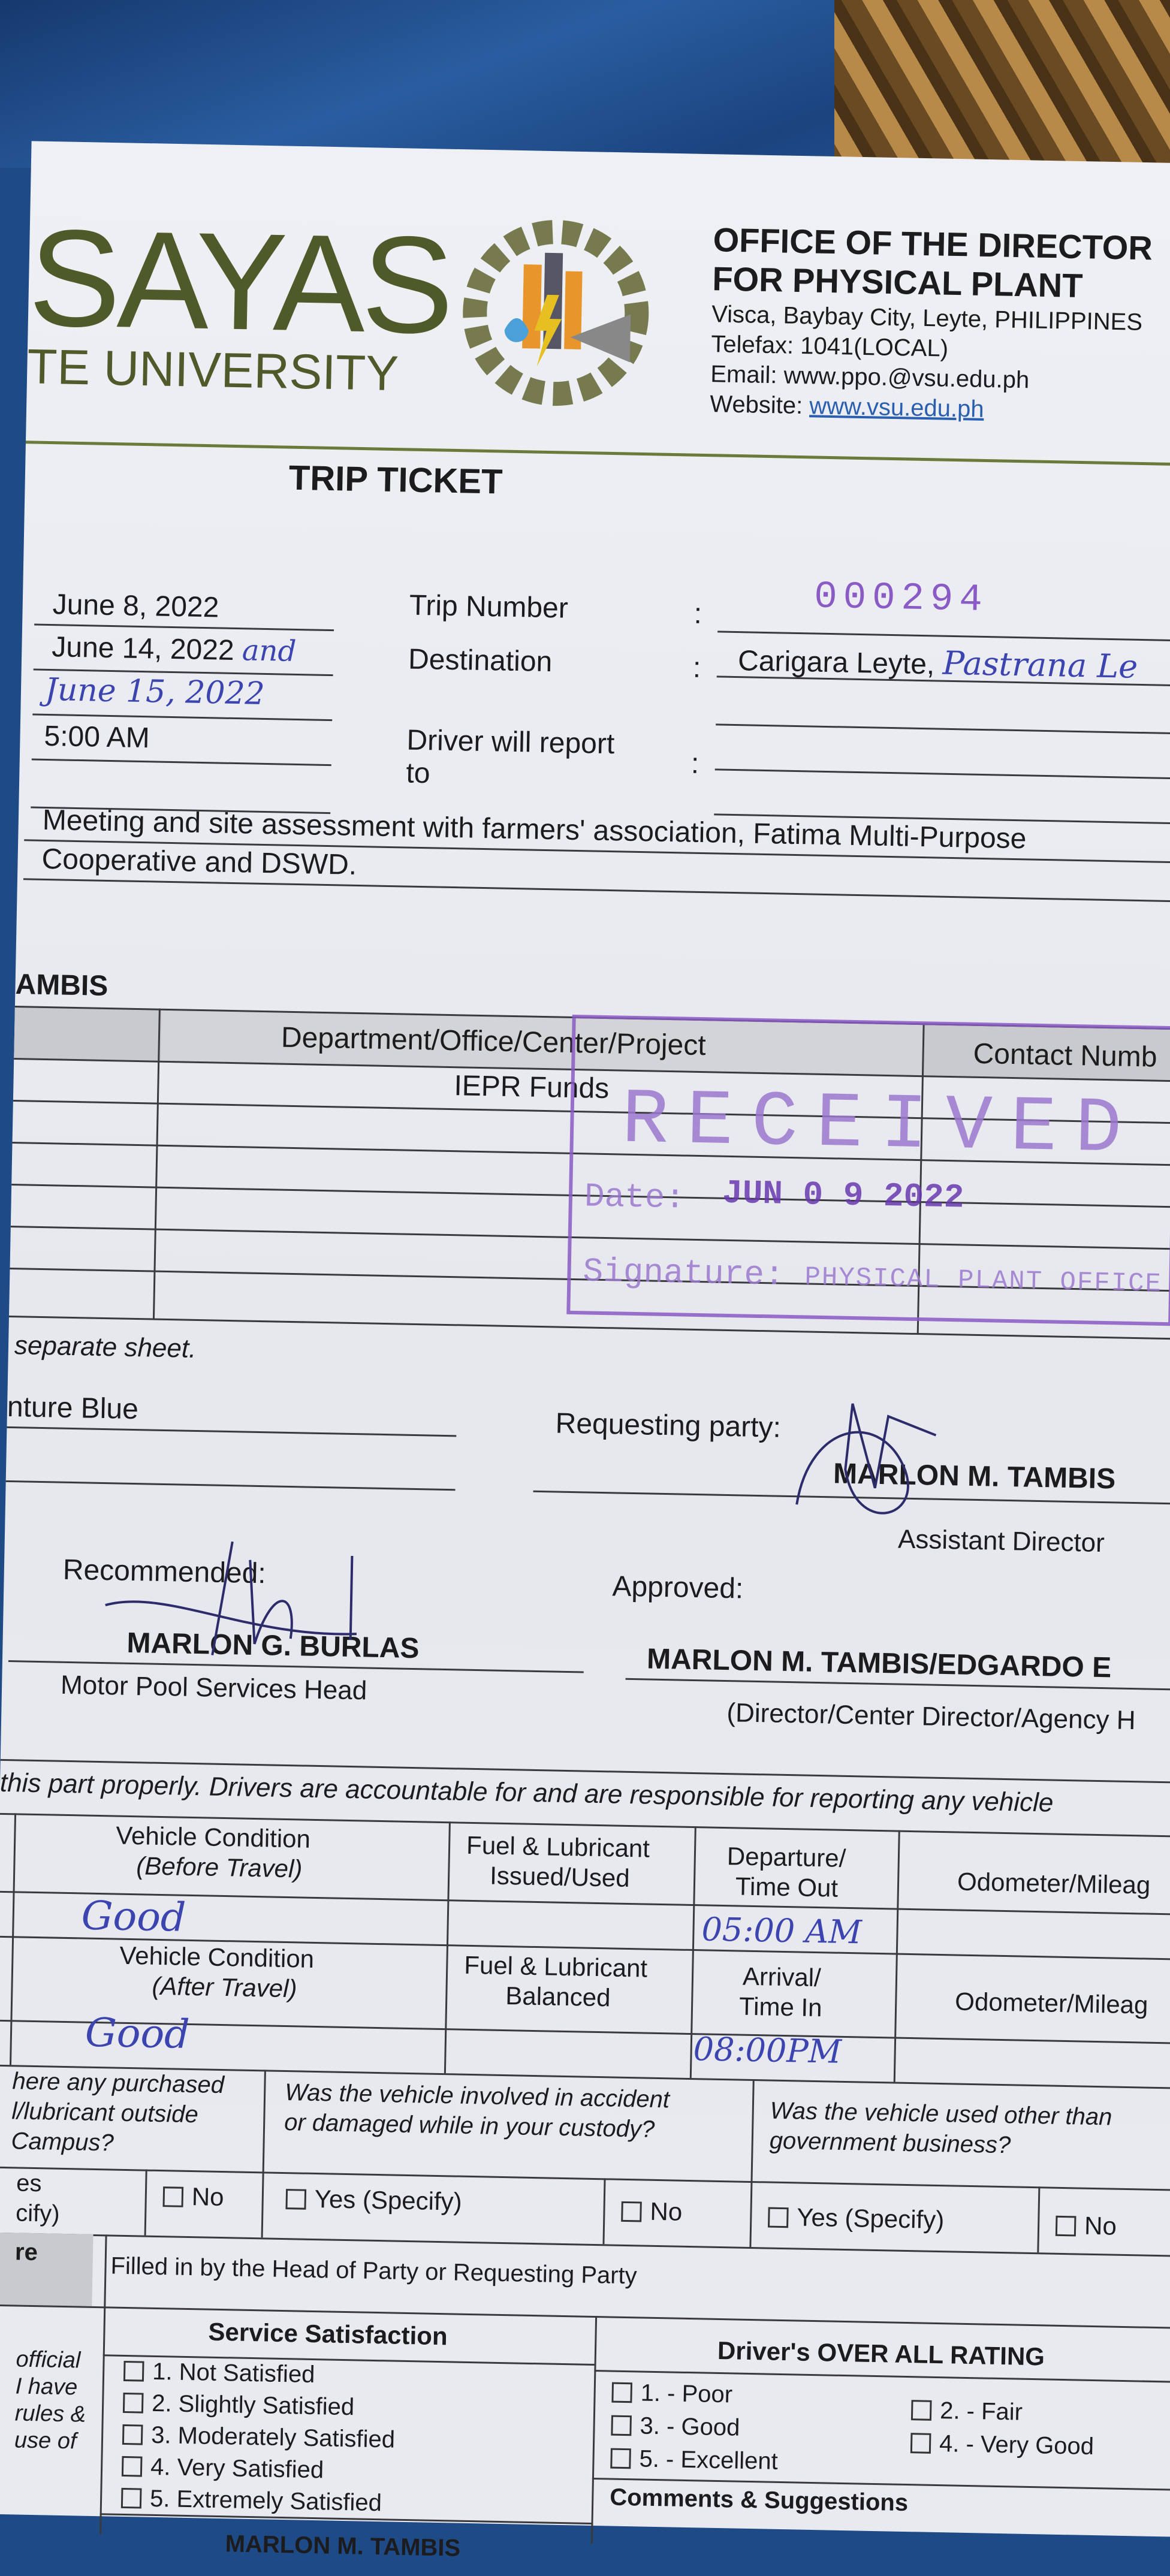  I want to click on q3-line2: government business?, so click(890, 2143).